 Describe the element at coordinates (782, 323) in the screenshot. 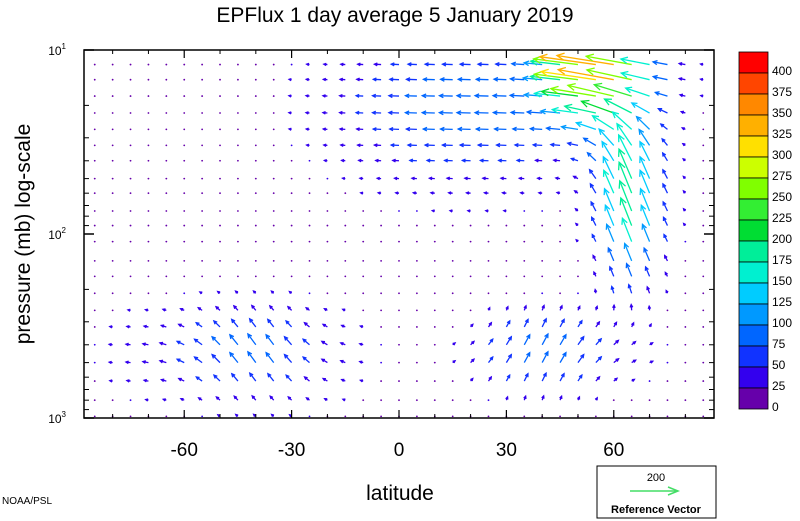

I see `colorbar-label: 100` at that location.